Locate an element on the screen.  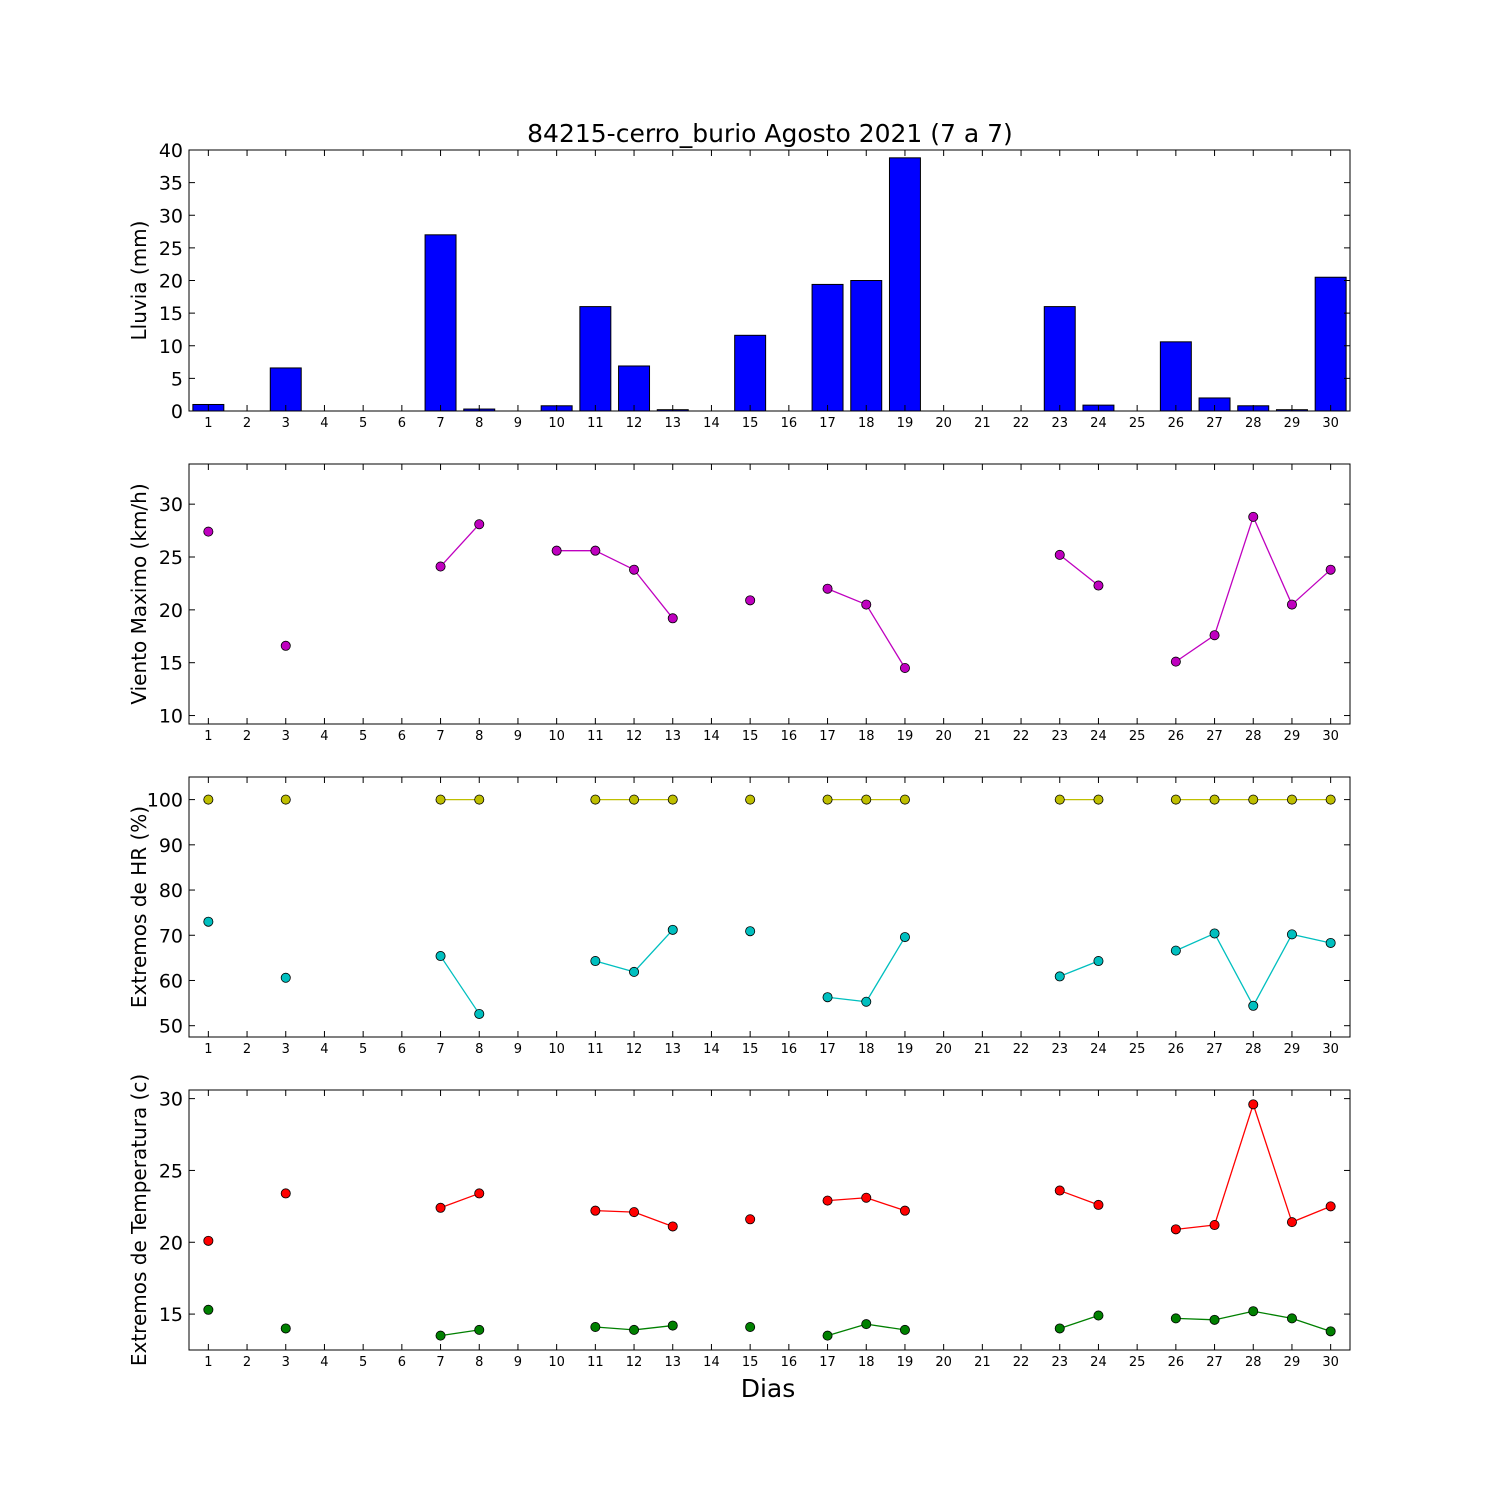
y-tick-label-35: 35 is located at coordinates (171, 184).